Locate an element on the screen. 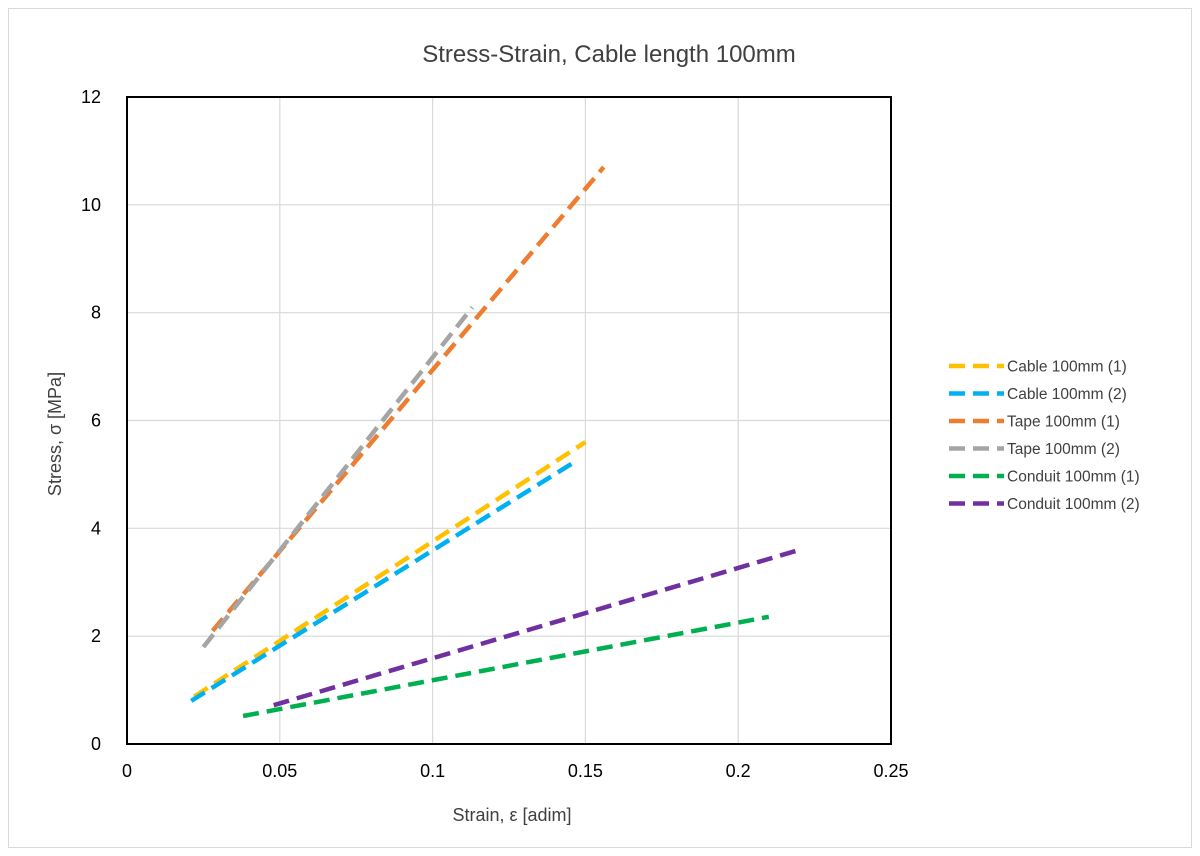  legend-label-5: Conduit 100mm (1) is located at coordinates (1073, 477).